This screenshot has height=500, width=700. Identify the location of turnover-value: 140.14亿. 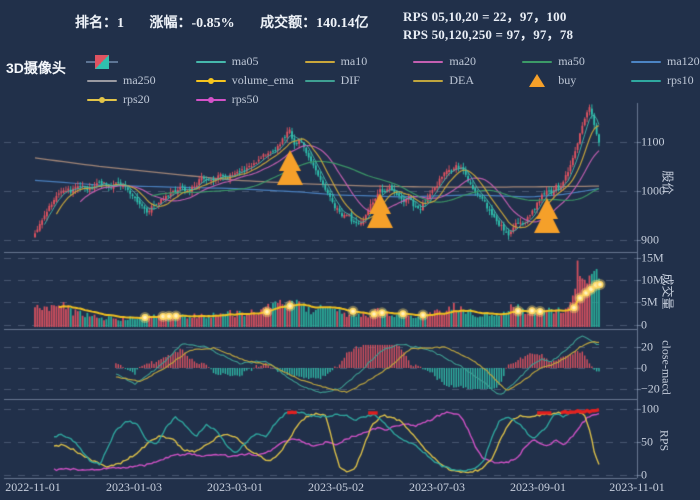
(342, 23).